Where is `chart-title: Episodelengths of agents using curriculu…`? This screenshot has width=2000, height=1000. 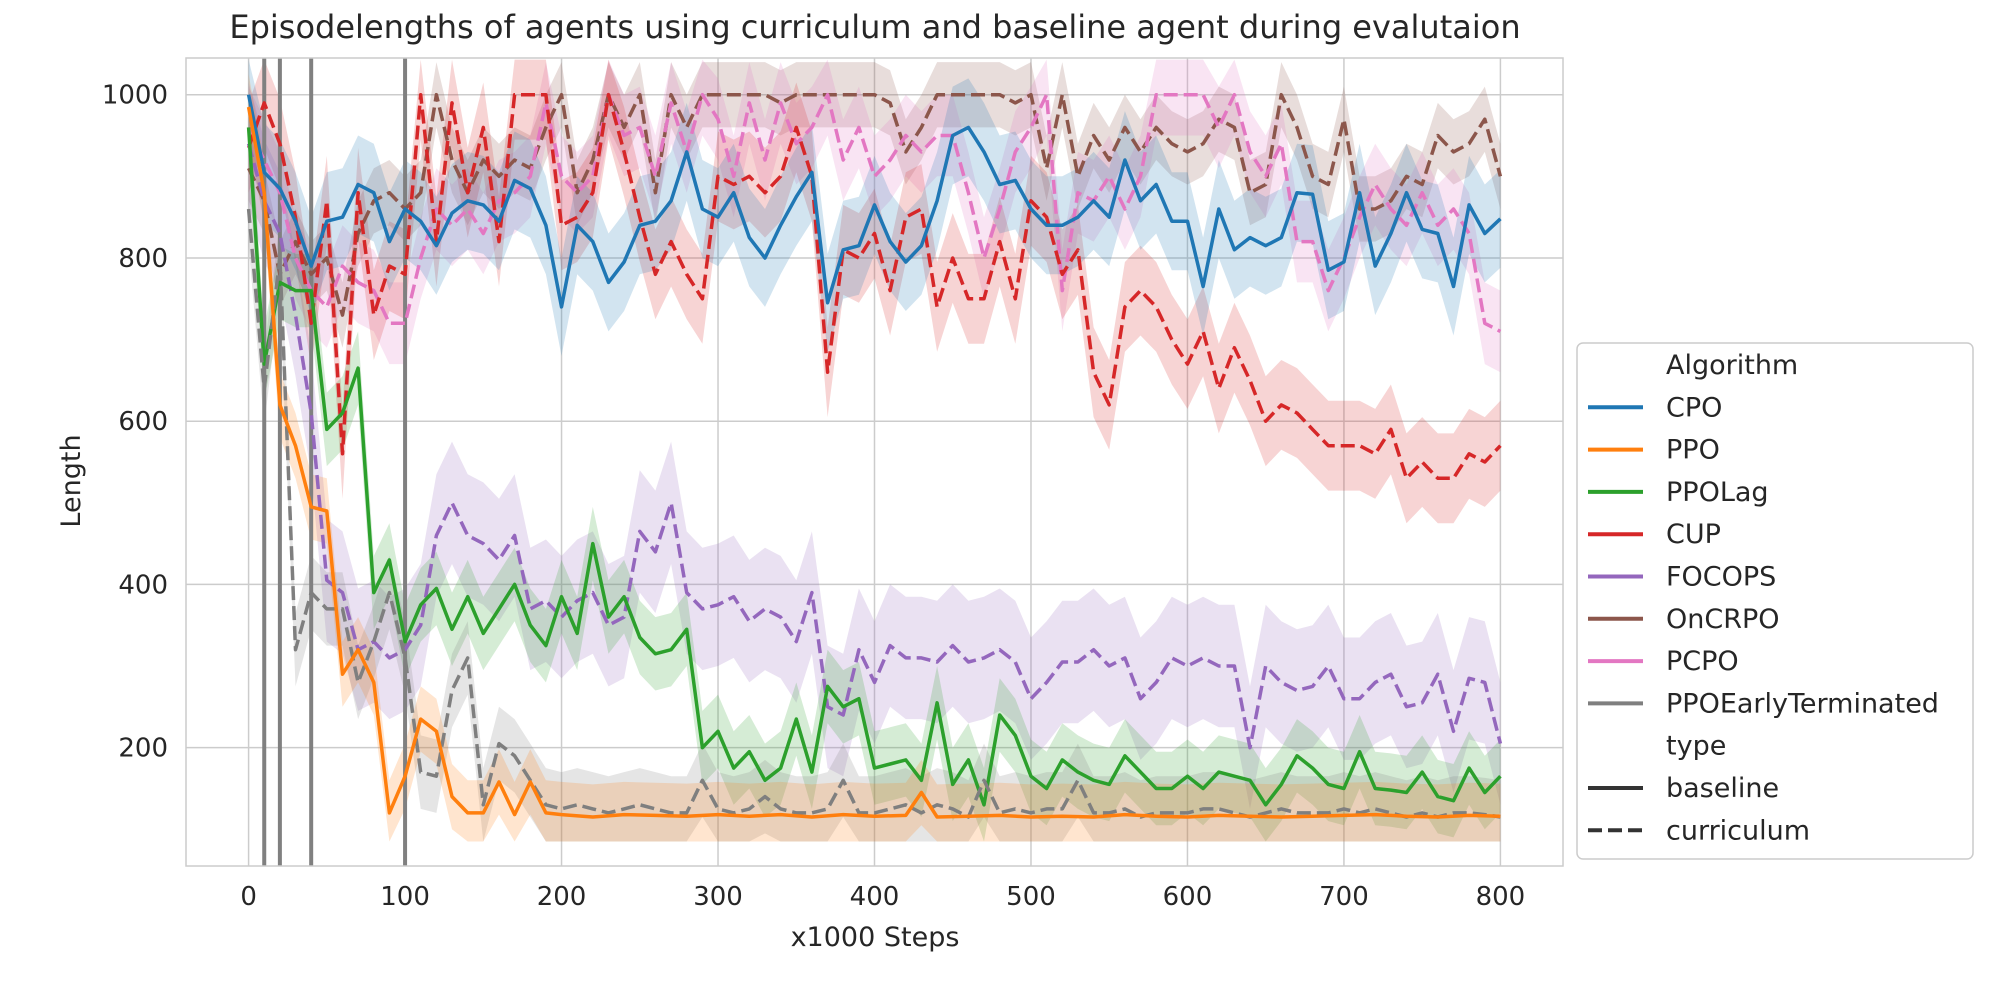 chart-title: Episodelengths of agents using curriculu… is located at coordinates (874, 27).